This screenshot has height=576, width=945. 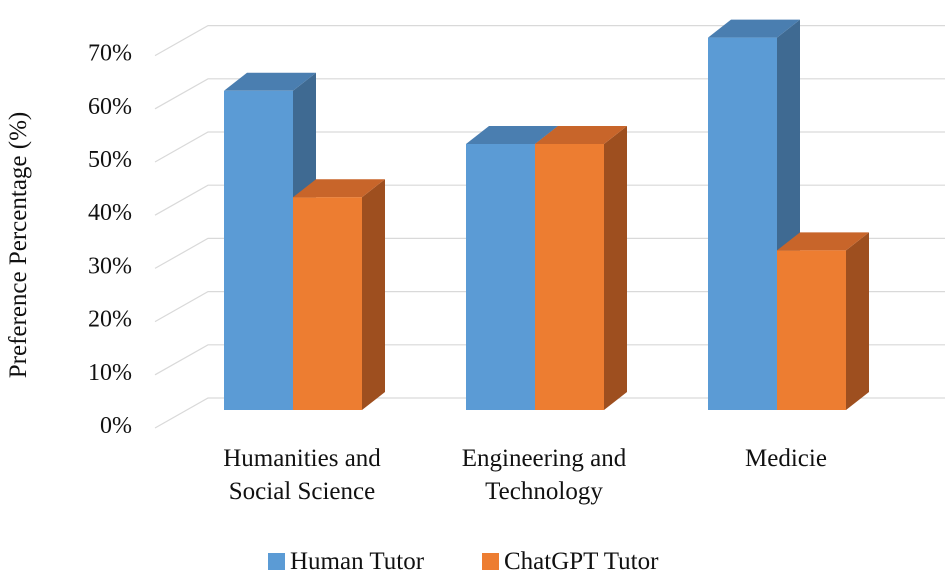 I want to click on x-category-label: Humanities and Social Science, so click(x=302, y=475).